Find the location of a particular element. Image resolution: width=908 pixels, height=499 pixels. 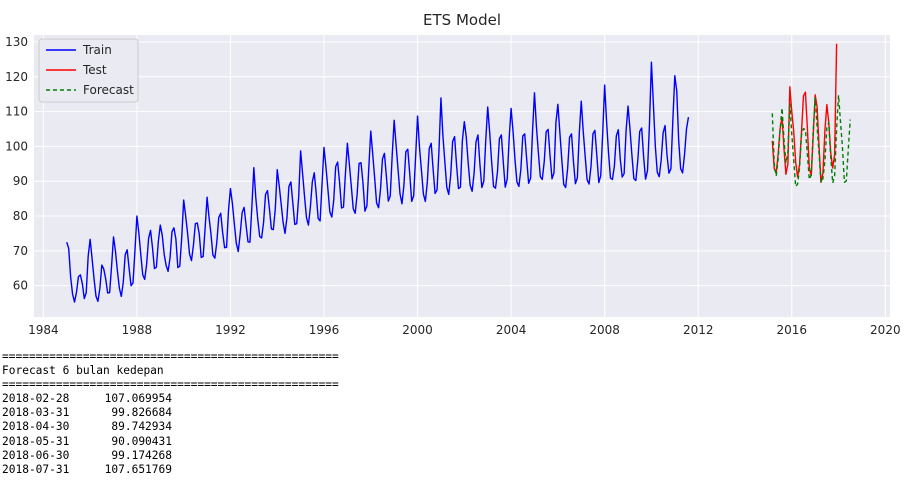

legend-box is located at coordinates (88, 70).